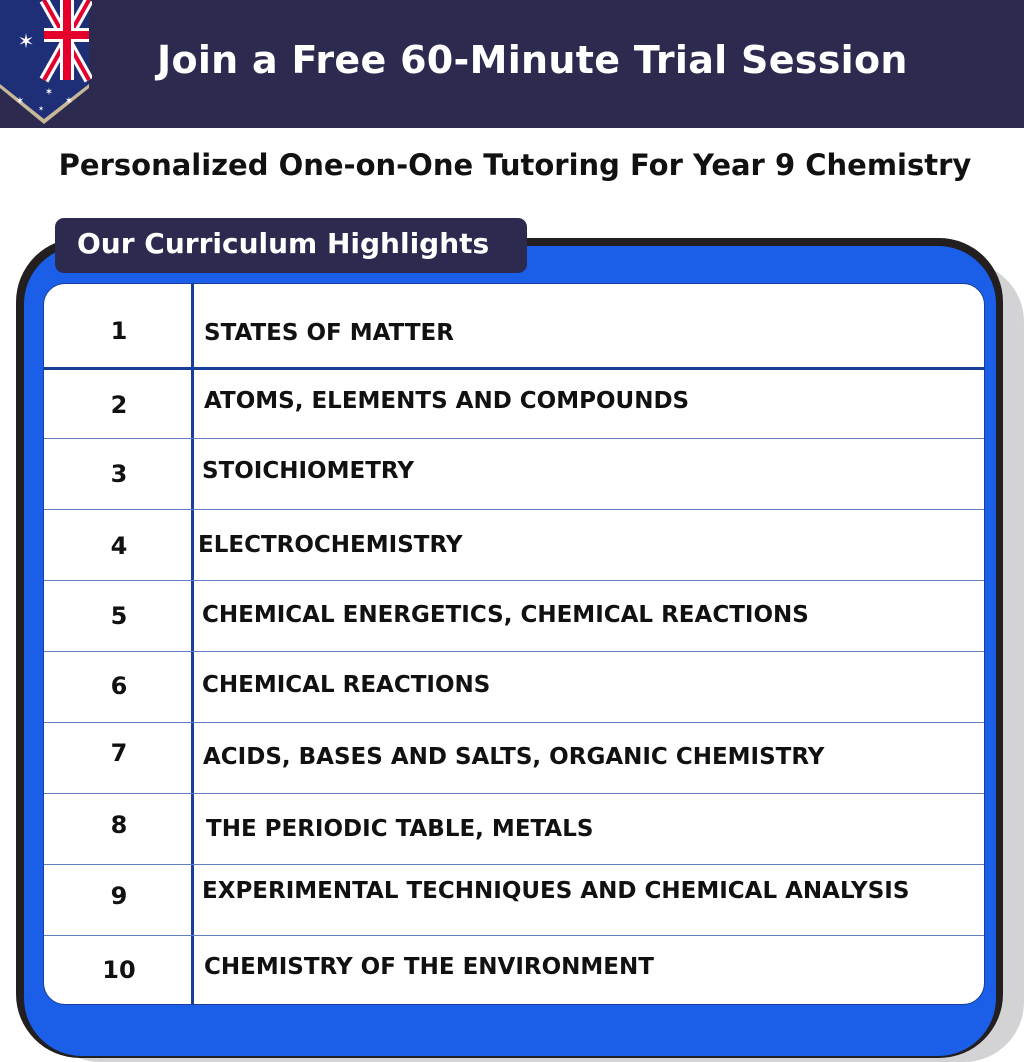  I want to click on row-number: 10, so click(119, 970).